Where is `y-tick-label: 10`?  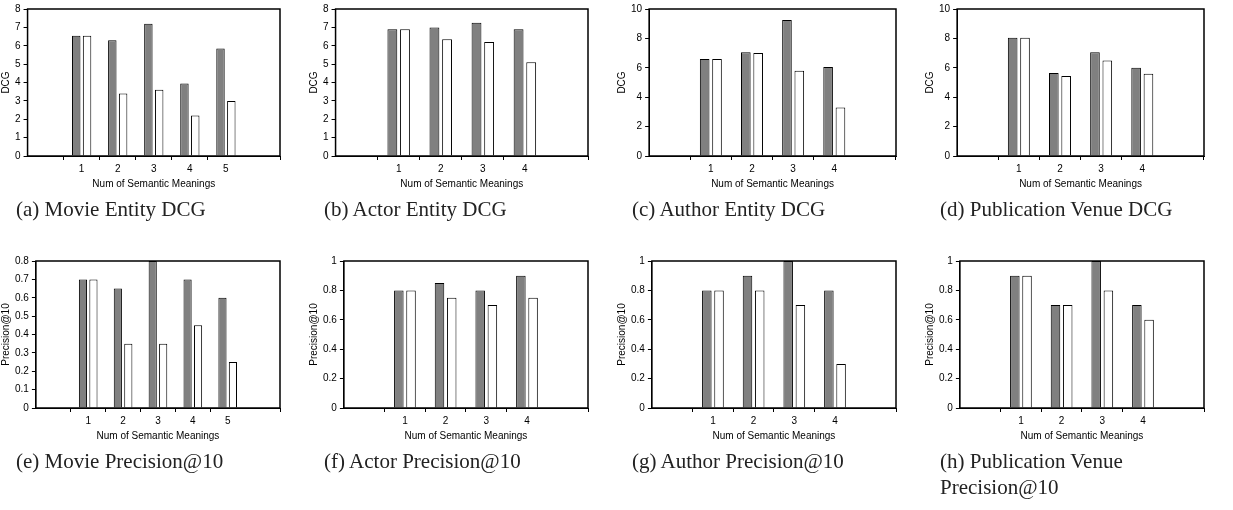
y-tick-label: 10 is located at coordinates (945, 8).